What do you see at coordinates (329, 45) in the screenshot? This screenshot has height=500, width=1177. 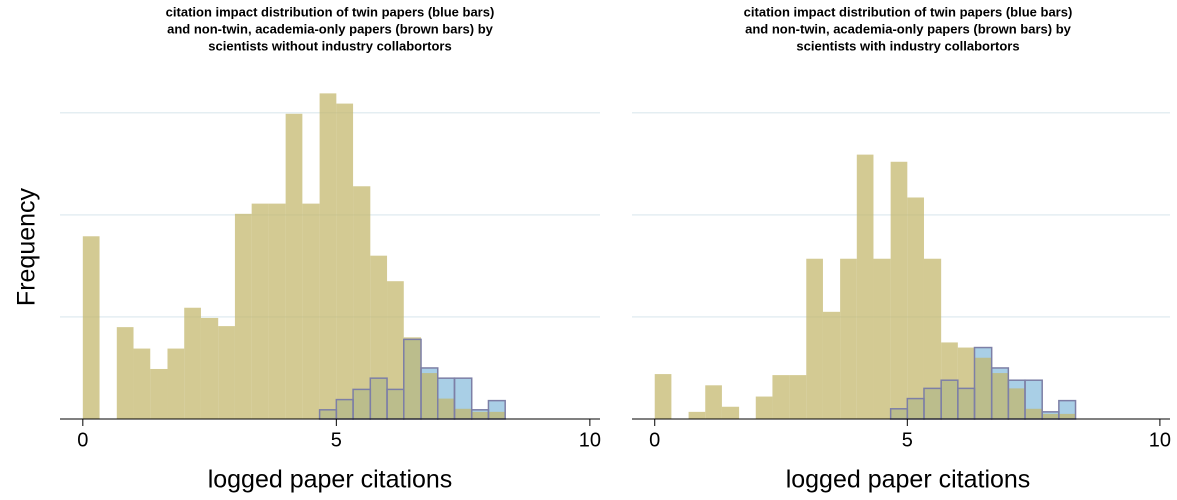 I see `chart-title: scientists without industry collabortors` at bounding box center [329, 45].